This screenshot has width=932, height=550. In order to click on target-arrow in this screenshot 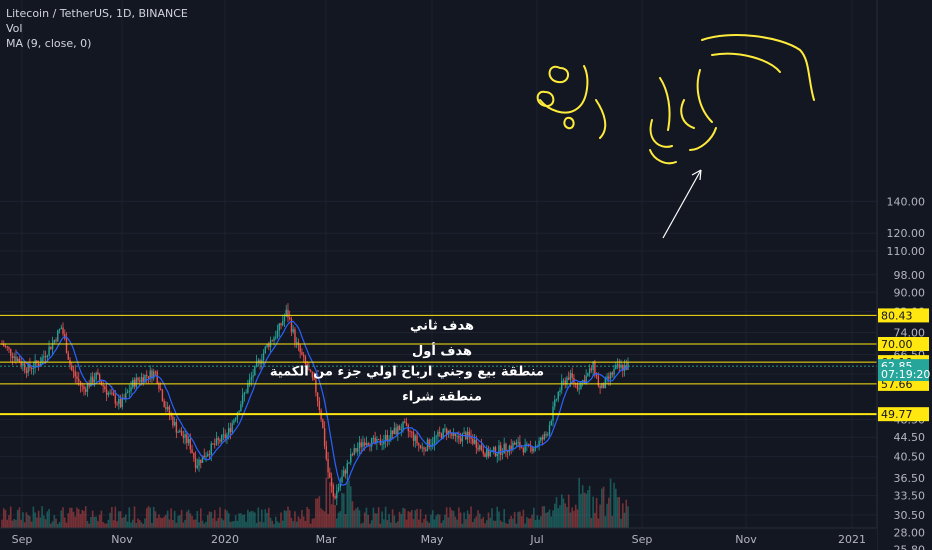, I will do `click(682, 204)`.